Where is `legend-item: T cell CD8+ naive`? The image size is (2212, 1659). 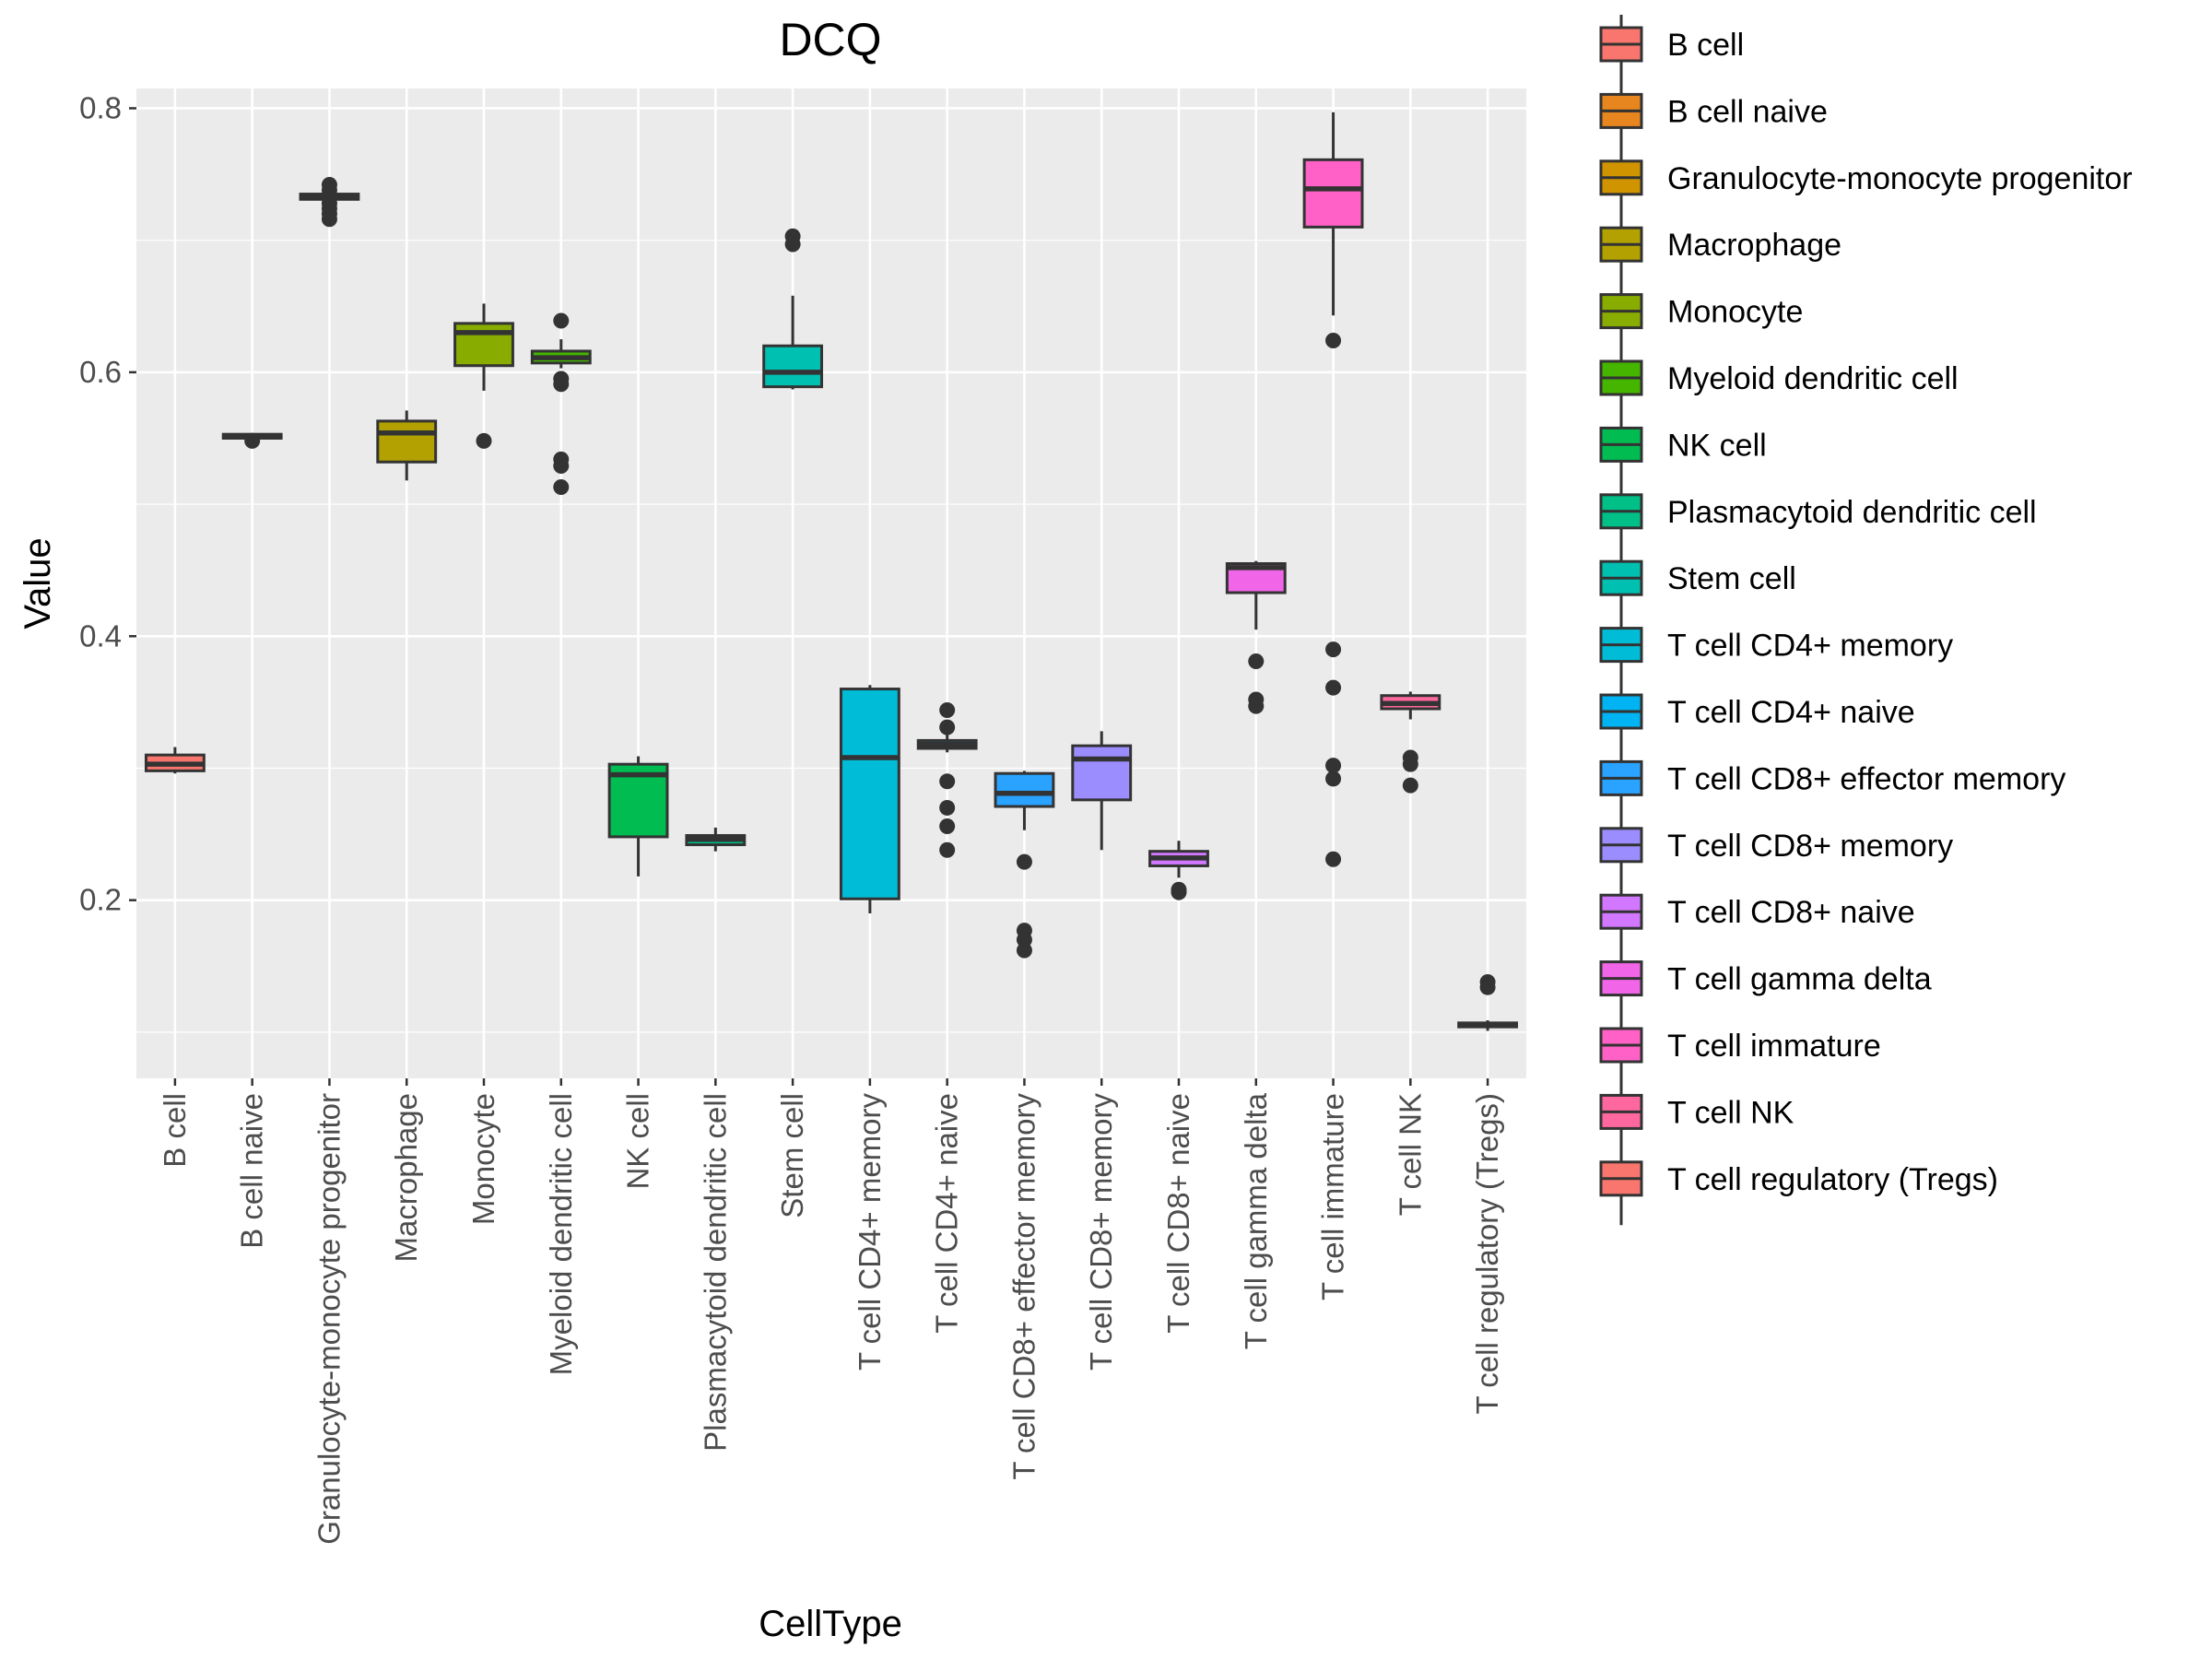
legend-item: T cell CD8+ naive is located at coordinates (1757, 911).